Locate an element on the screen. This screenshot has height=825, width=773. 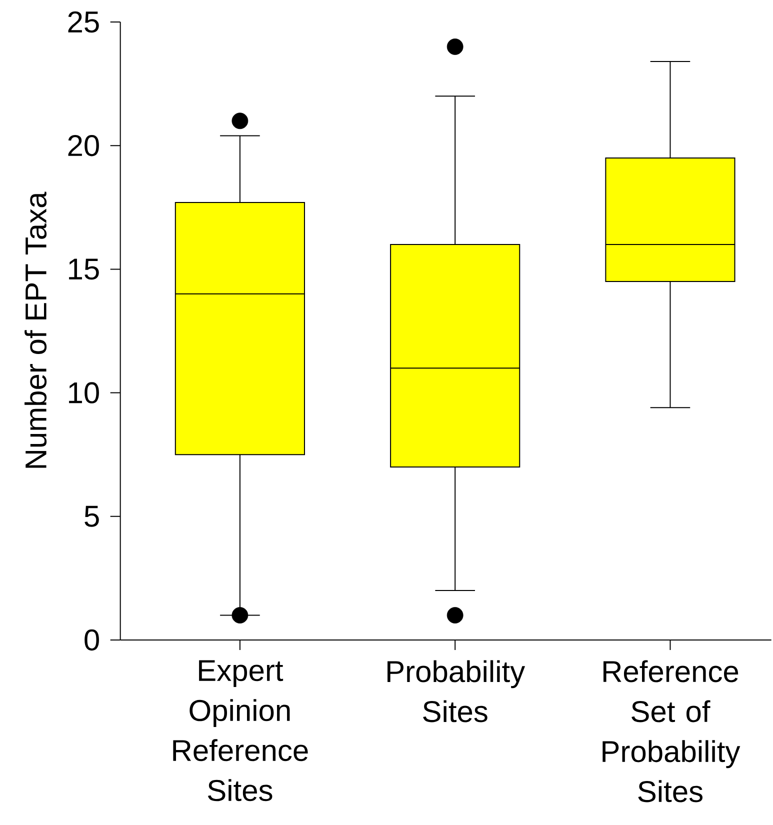
y-tick-label: 10 is located at coordinates (83, 393).